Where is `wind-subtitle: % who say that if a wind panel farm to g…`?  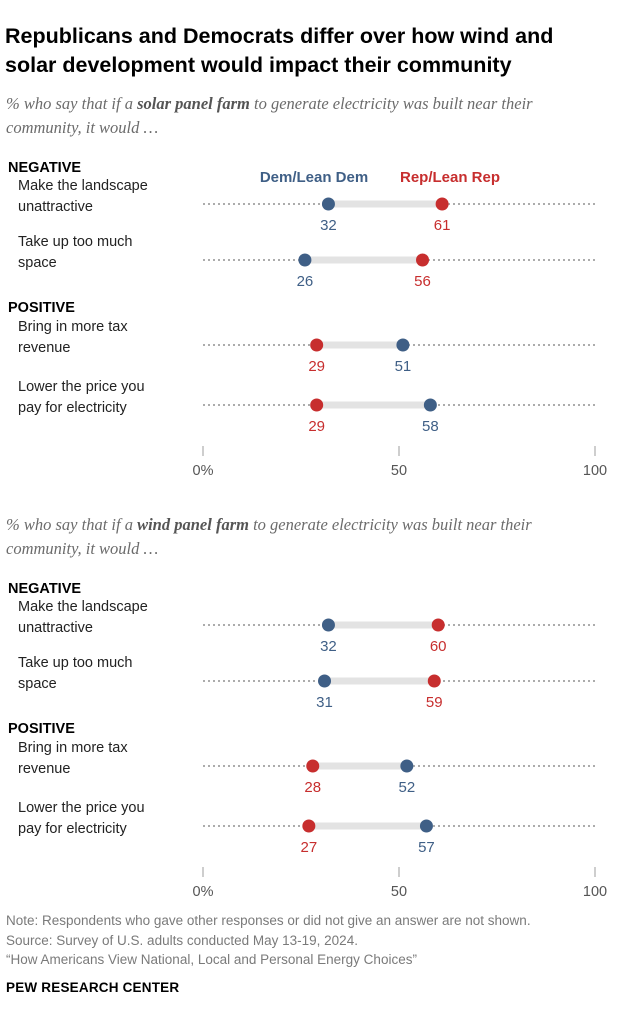
wind-subtitle: % who say that if a wind panel farm to g… is located at coordinates (306, 537).